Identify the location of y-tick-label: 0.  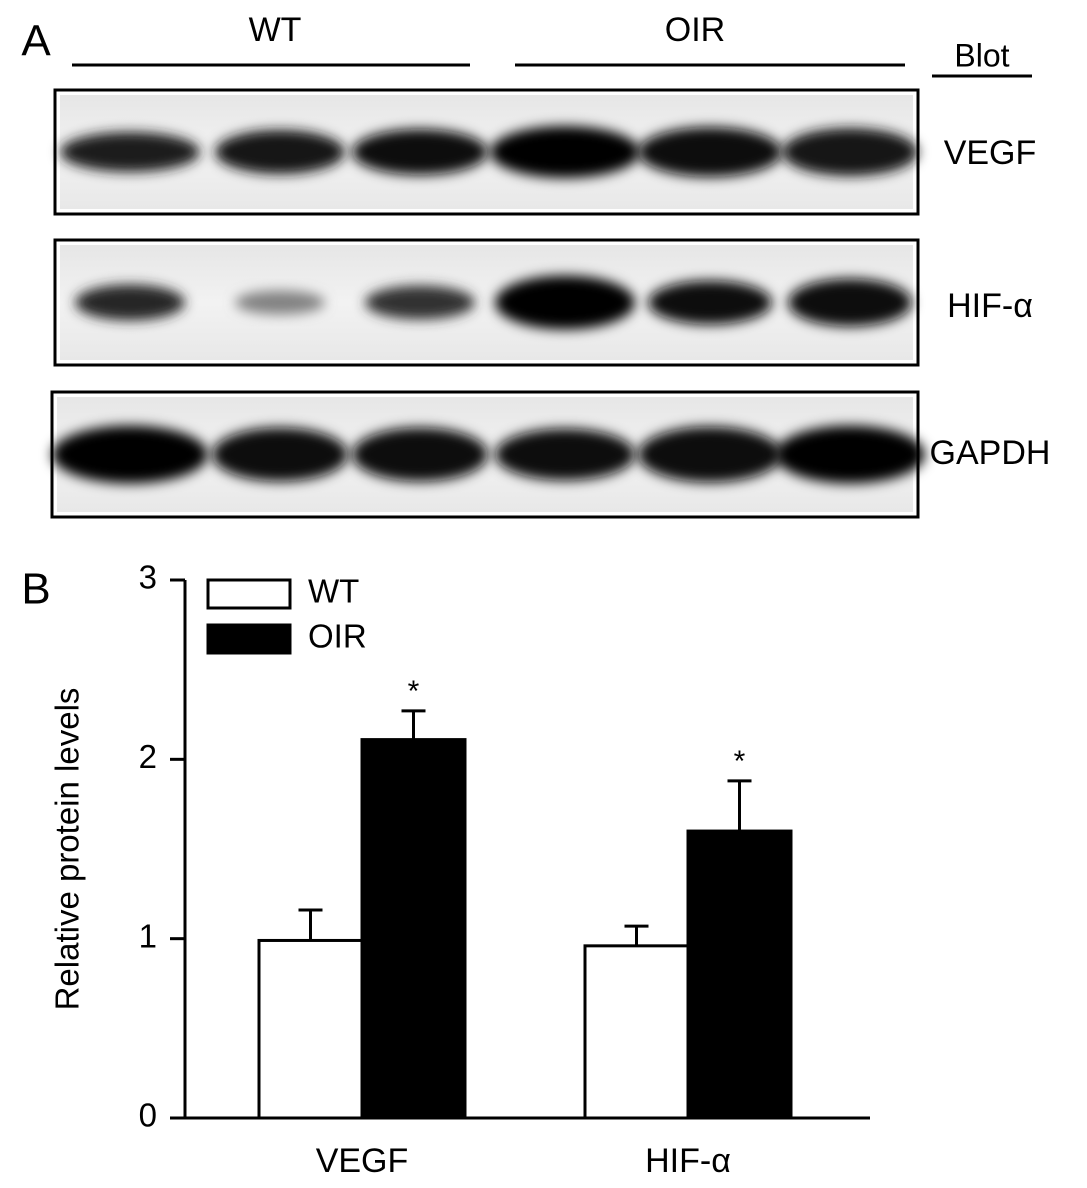
(148, 1115).